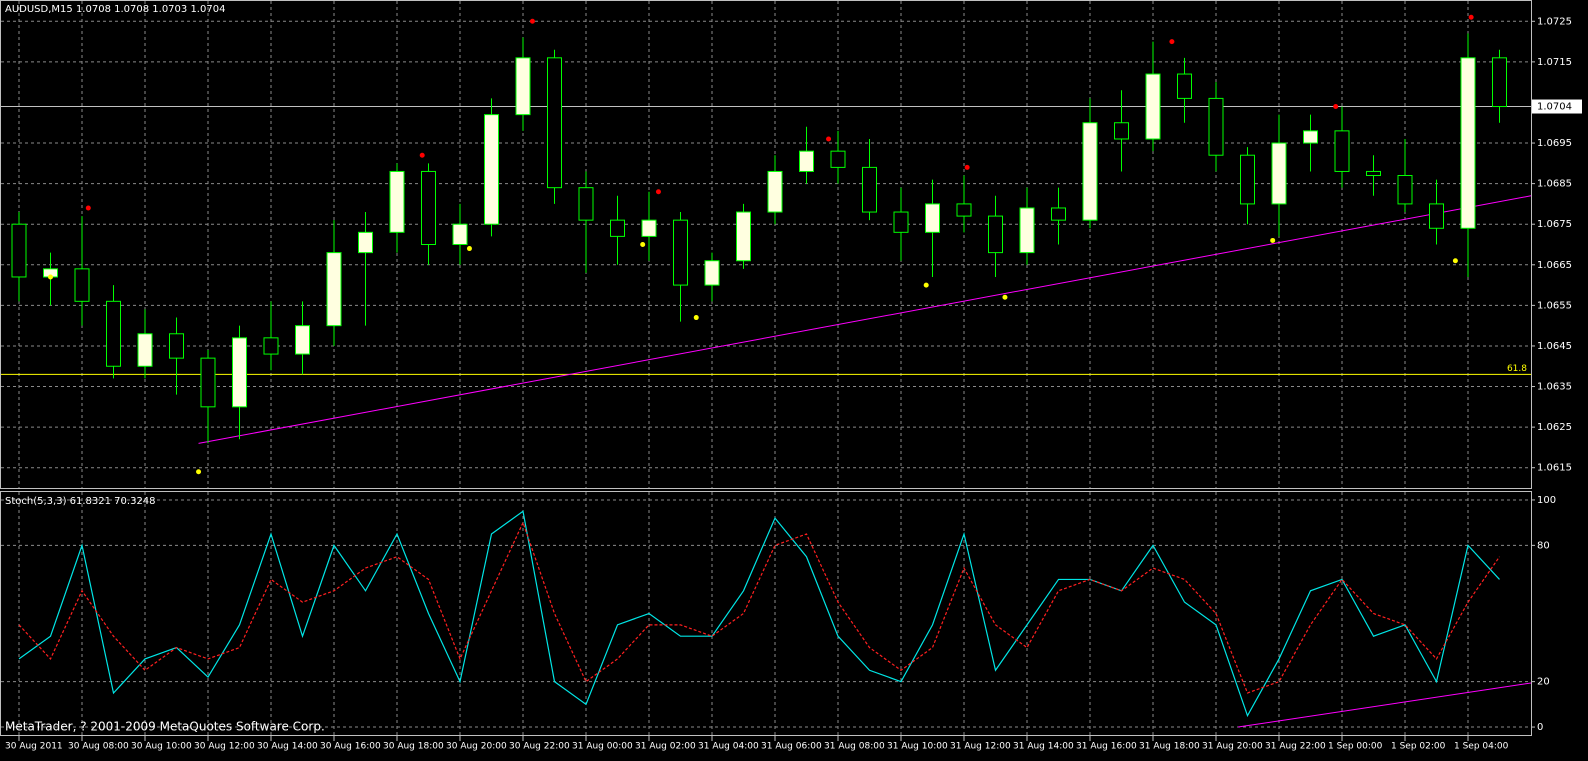 This screenshot has height=761, width=1588. Describe the element at coordinates (602, 747) in the screenshot. I see `x-tick-label: 31 Aug 00:00` at that location.